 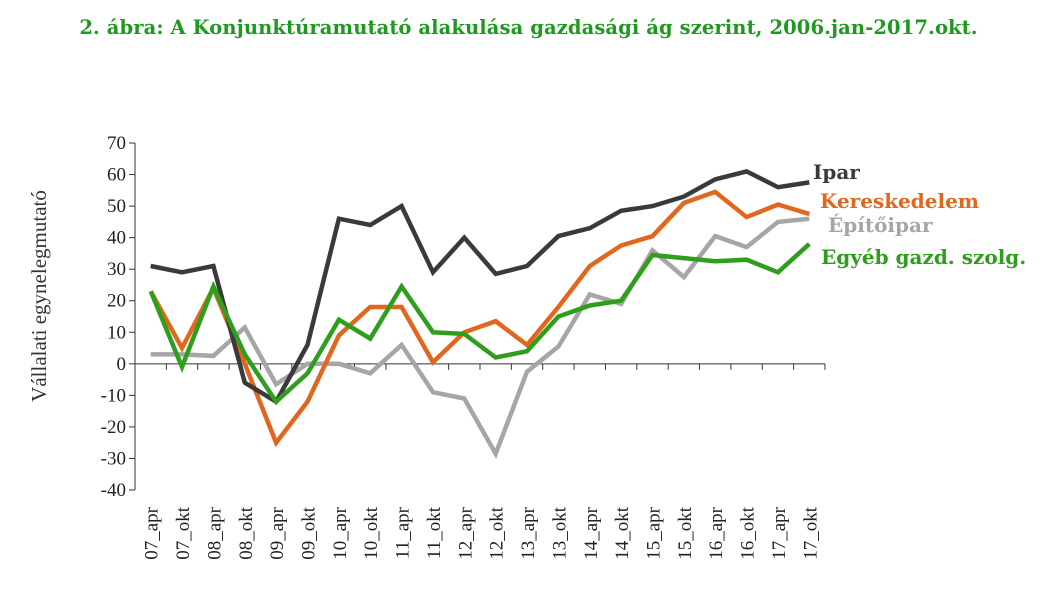 What do you see at coordinates (116, 206) in the screenshot?
I see `y-tick-label: 50` at bounding box center [116, 206].